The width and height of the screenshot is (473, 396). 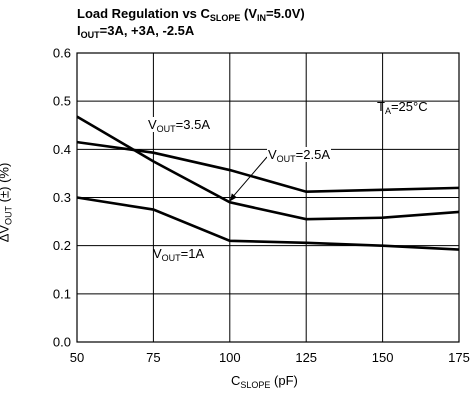 What do you see at coordinates (62, 293) in the screenshot?
I see `y-tick-label: 0.1` at bounding box center [62, 293].